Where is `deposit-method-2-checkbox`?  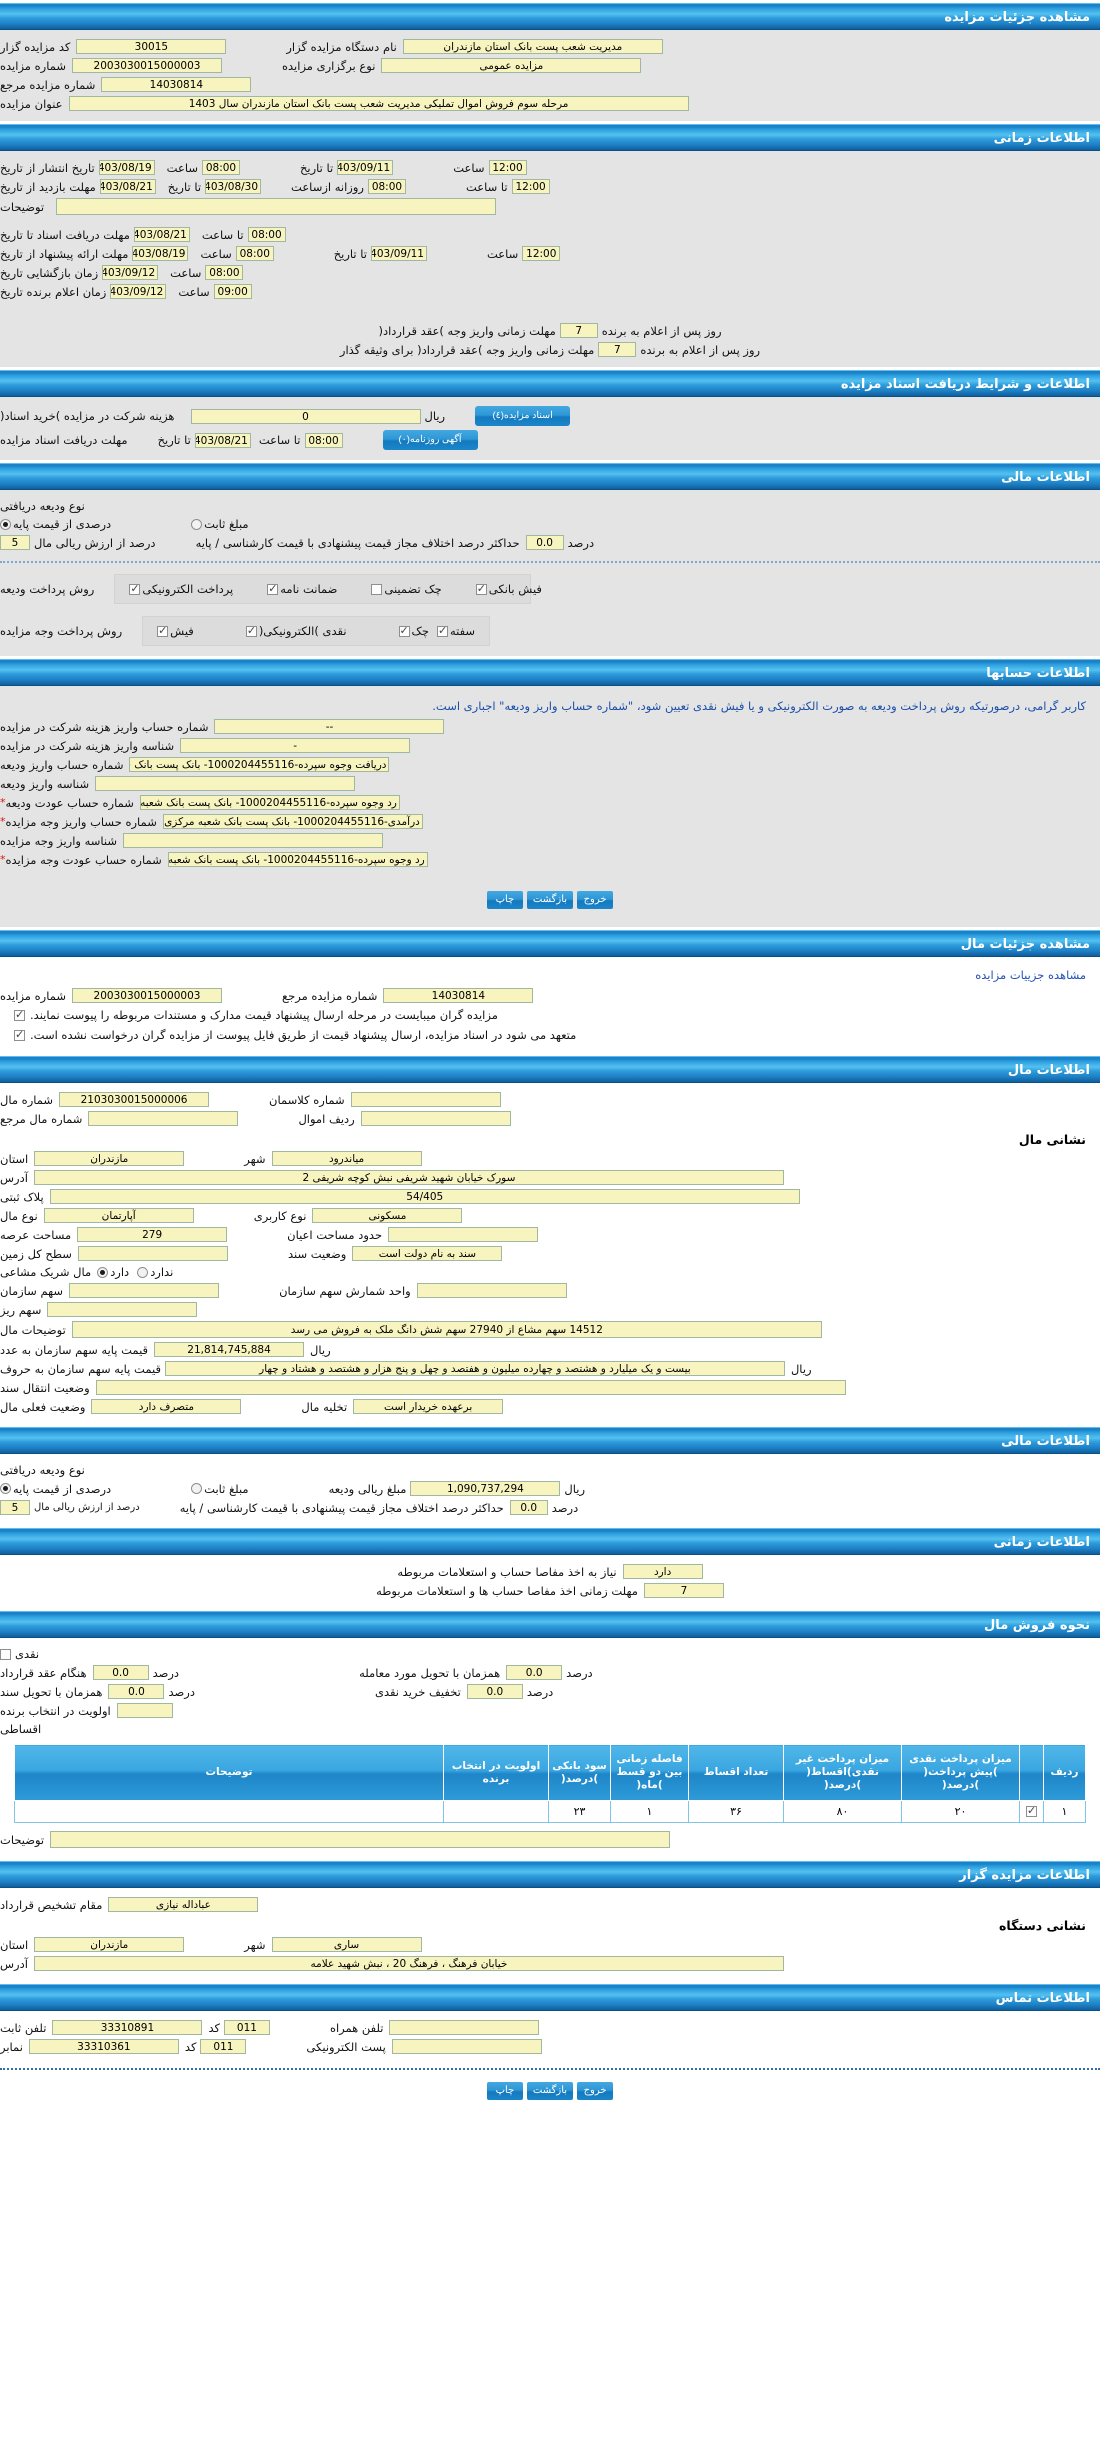 deposit-method-2-checkbox is located at coordinates (377, 589).